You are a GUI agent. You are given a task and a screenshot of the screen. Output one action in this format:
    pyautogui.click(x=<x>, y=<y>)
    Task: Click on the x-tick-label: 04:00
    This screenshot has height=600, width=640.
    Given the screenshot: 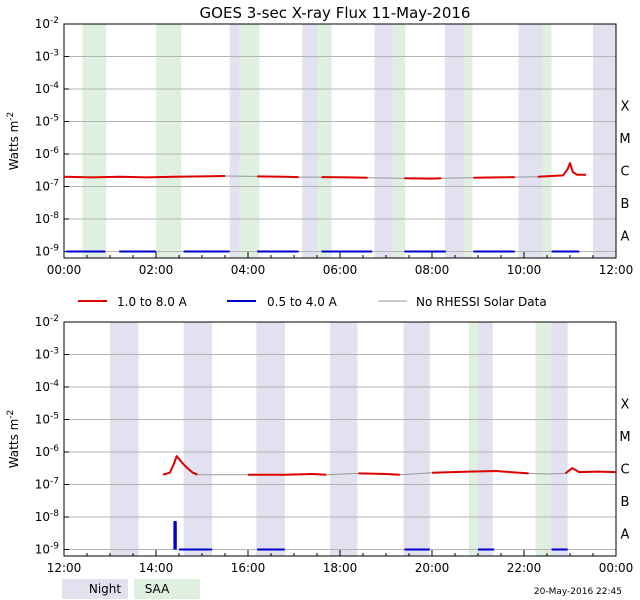 What is the action you would take?
    pyautogui.click(x=248, y=270)
    